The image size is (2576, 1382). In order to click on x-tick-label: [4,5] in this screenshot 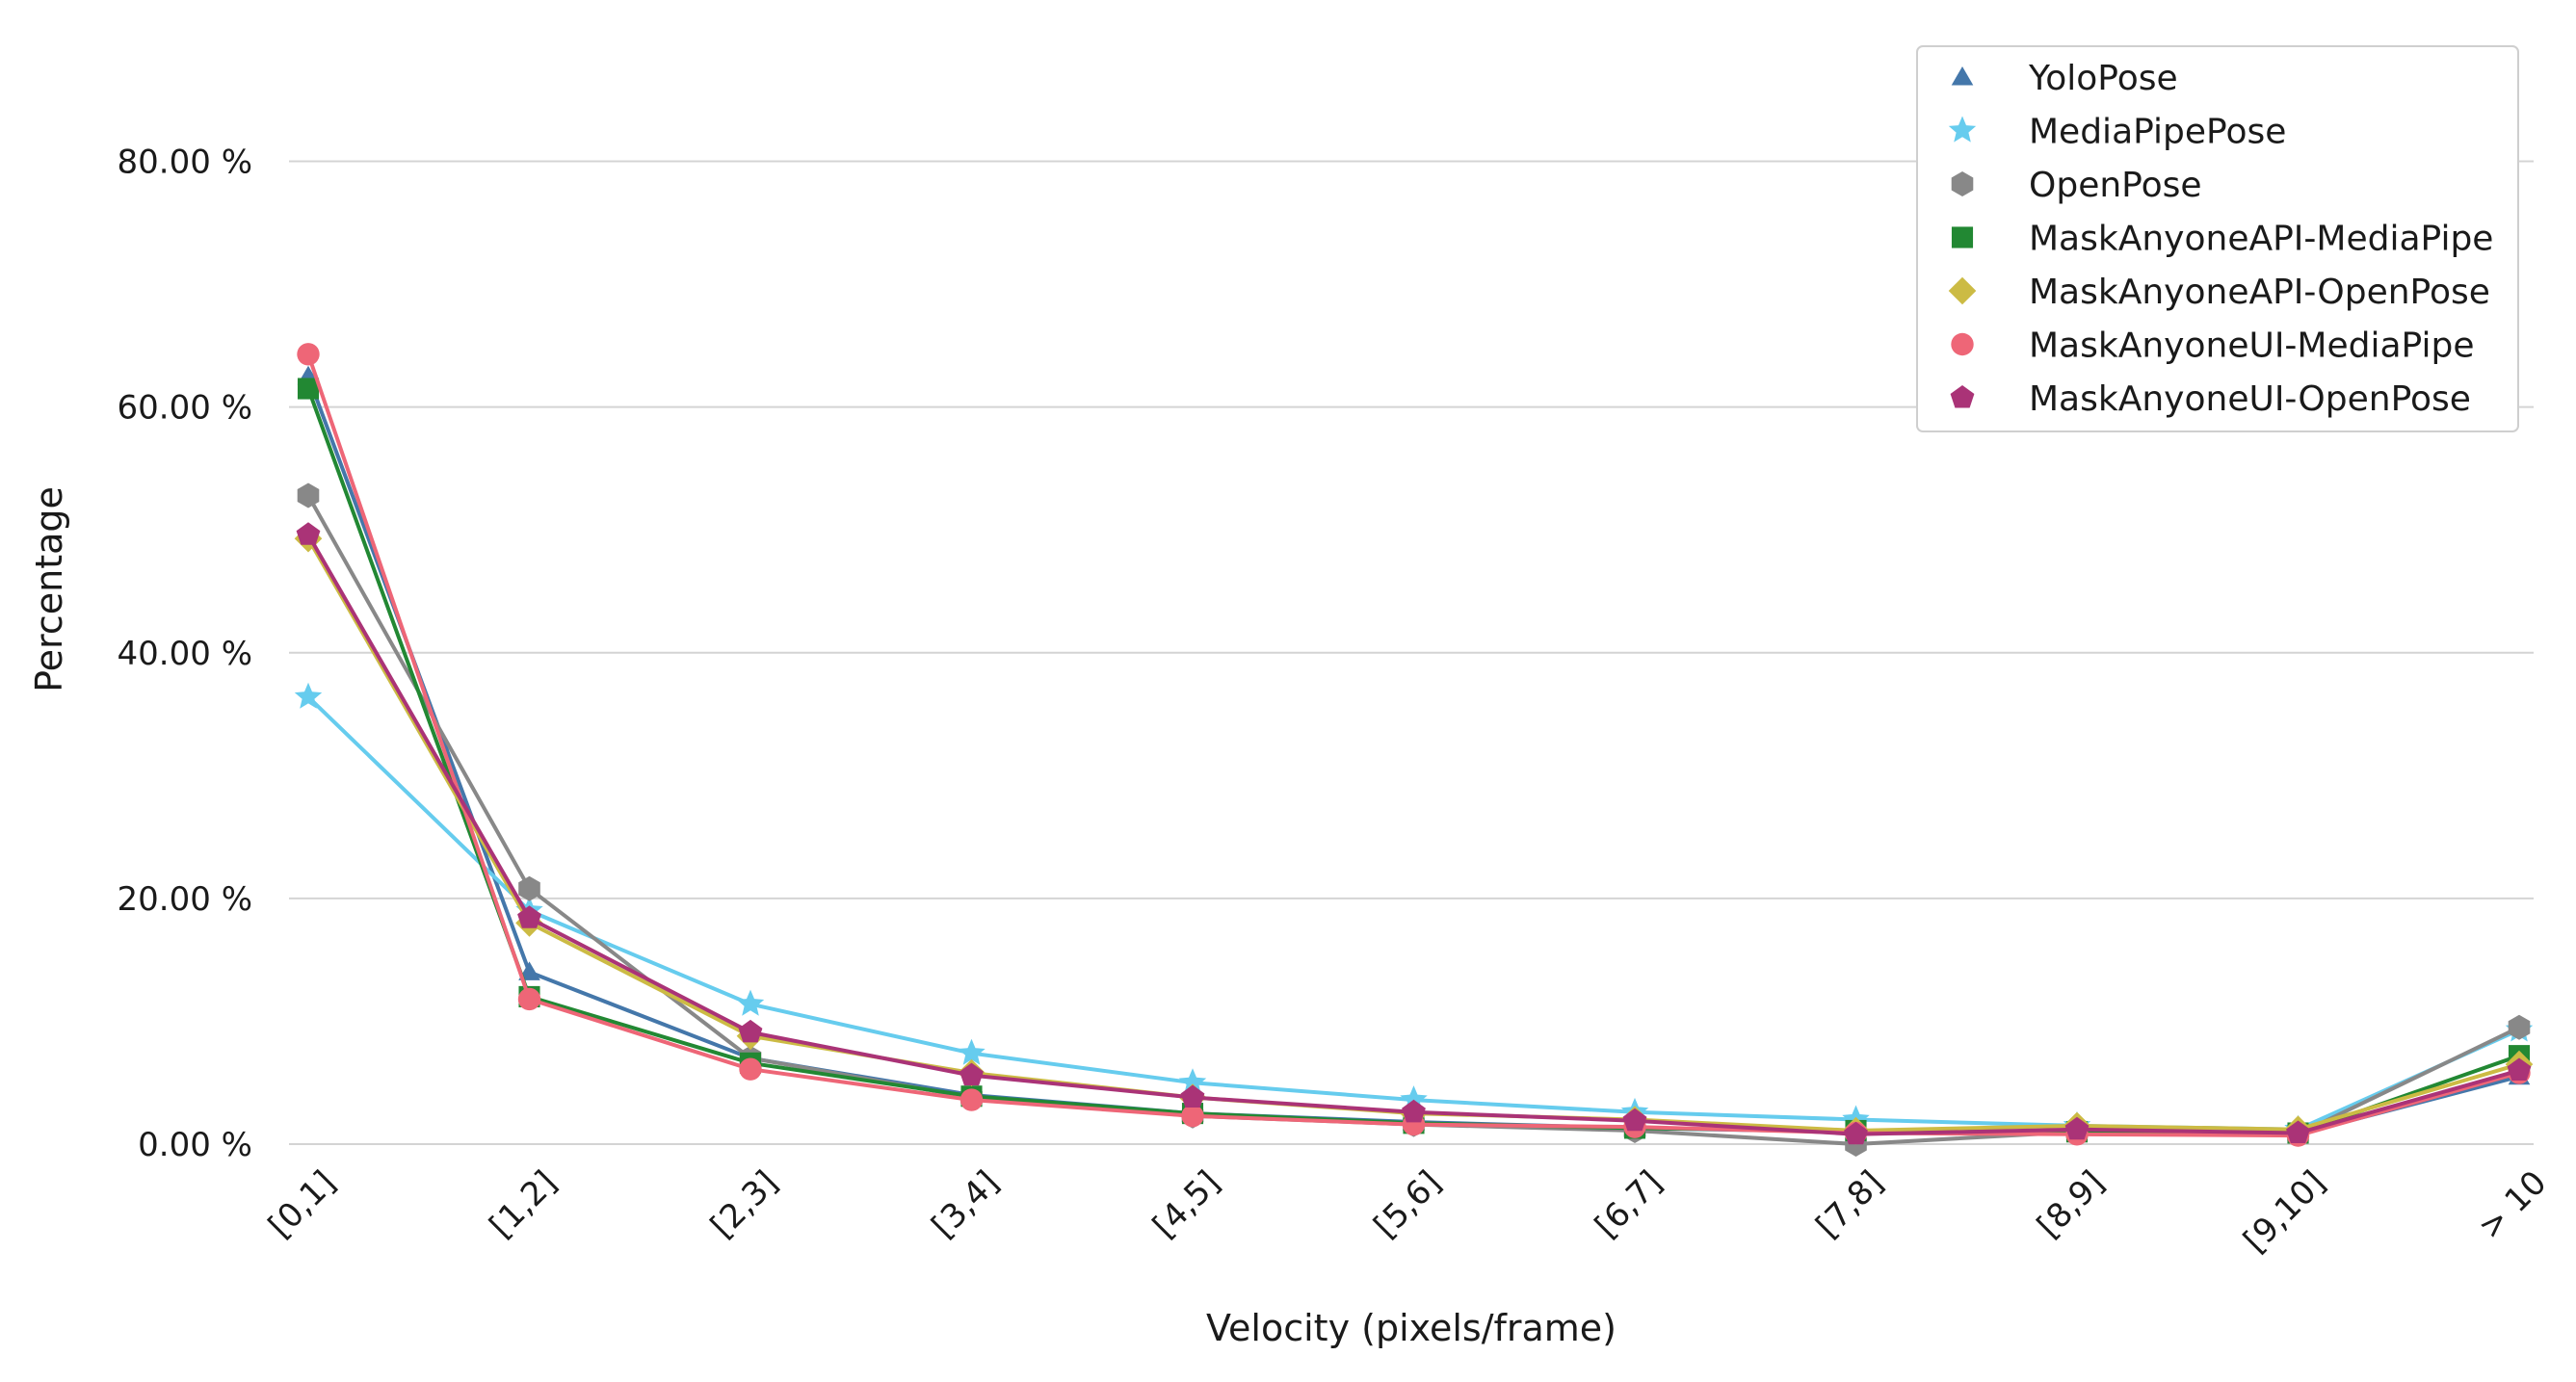, I will do `click(1186, 1204)`.